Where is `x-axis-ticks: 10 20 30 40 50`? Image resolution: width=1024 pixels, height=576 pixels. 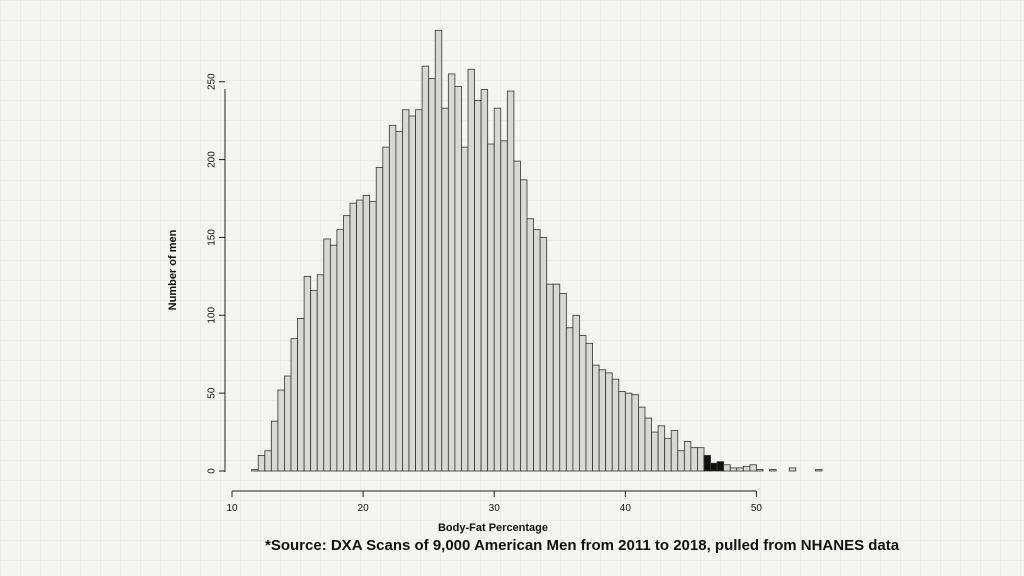 x-axis-ticks: 10 20 30 40 50 is located at coordinates (494, 502).